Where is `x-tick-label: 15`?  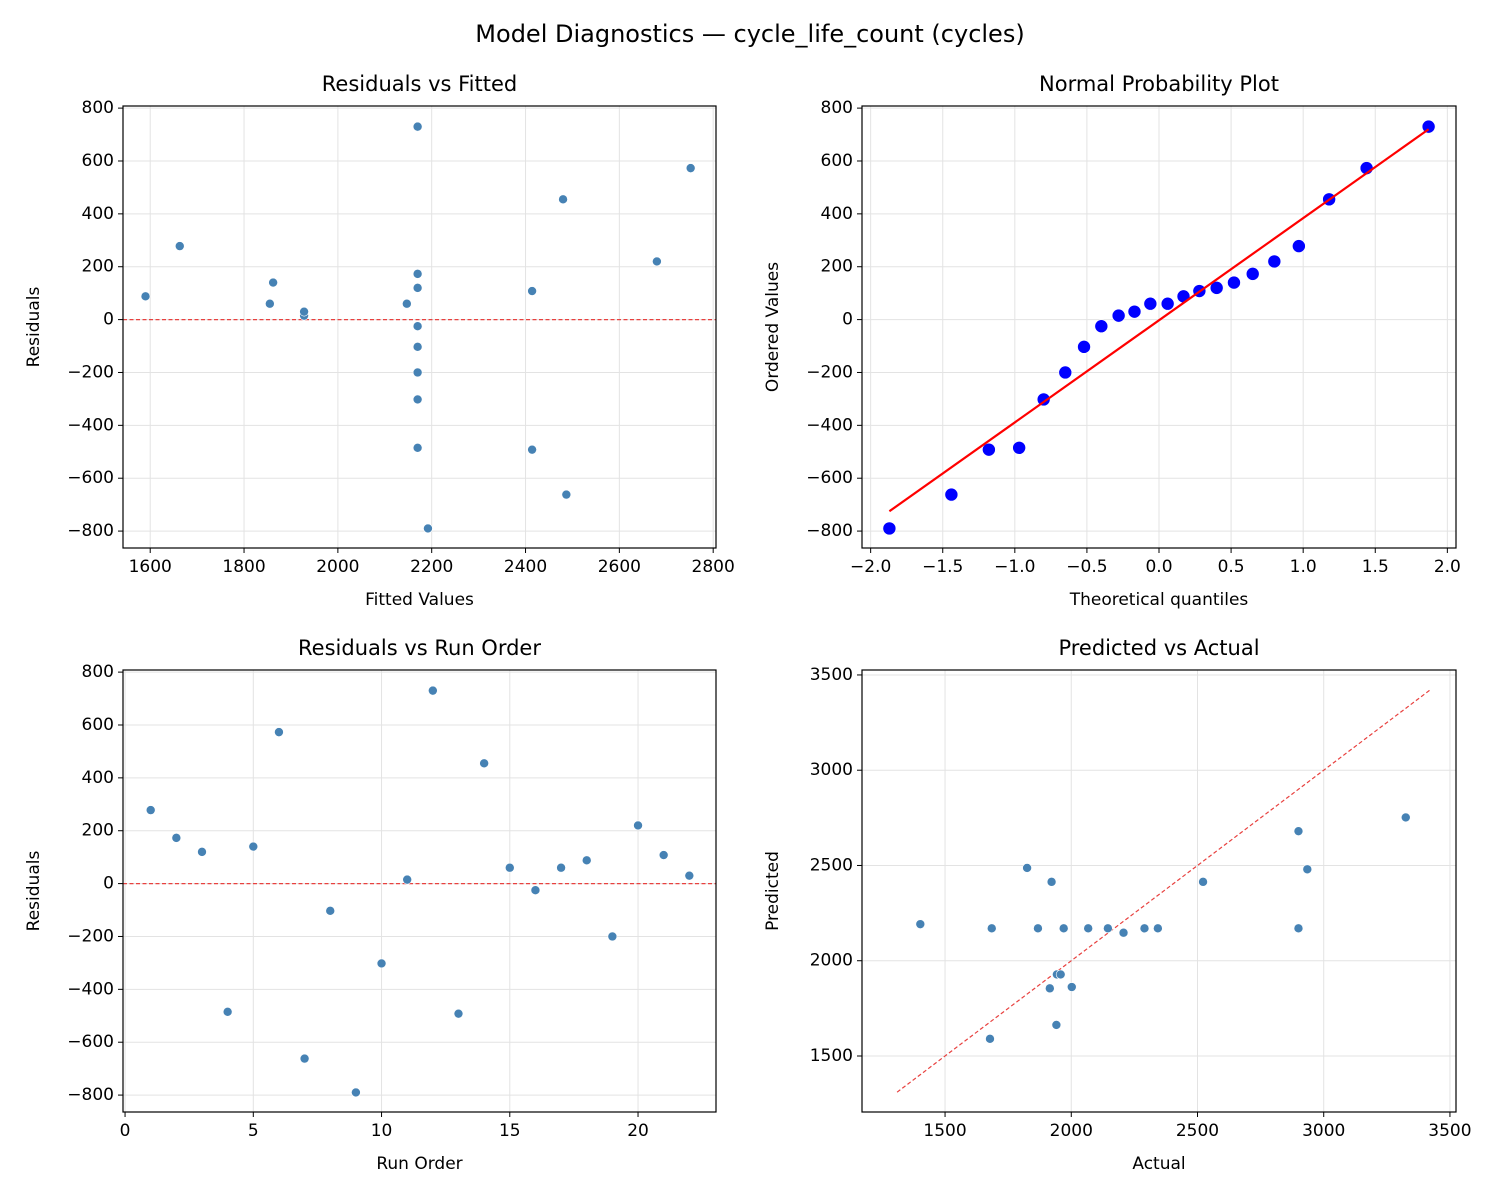 x-tick-label: 15 is located at coordinates (510, 1131).